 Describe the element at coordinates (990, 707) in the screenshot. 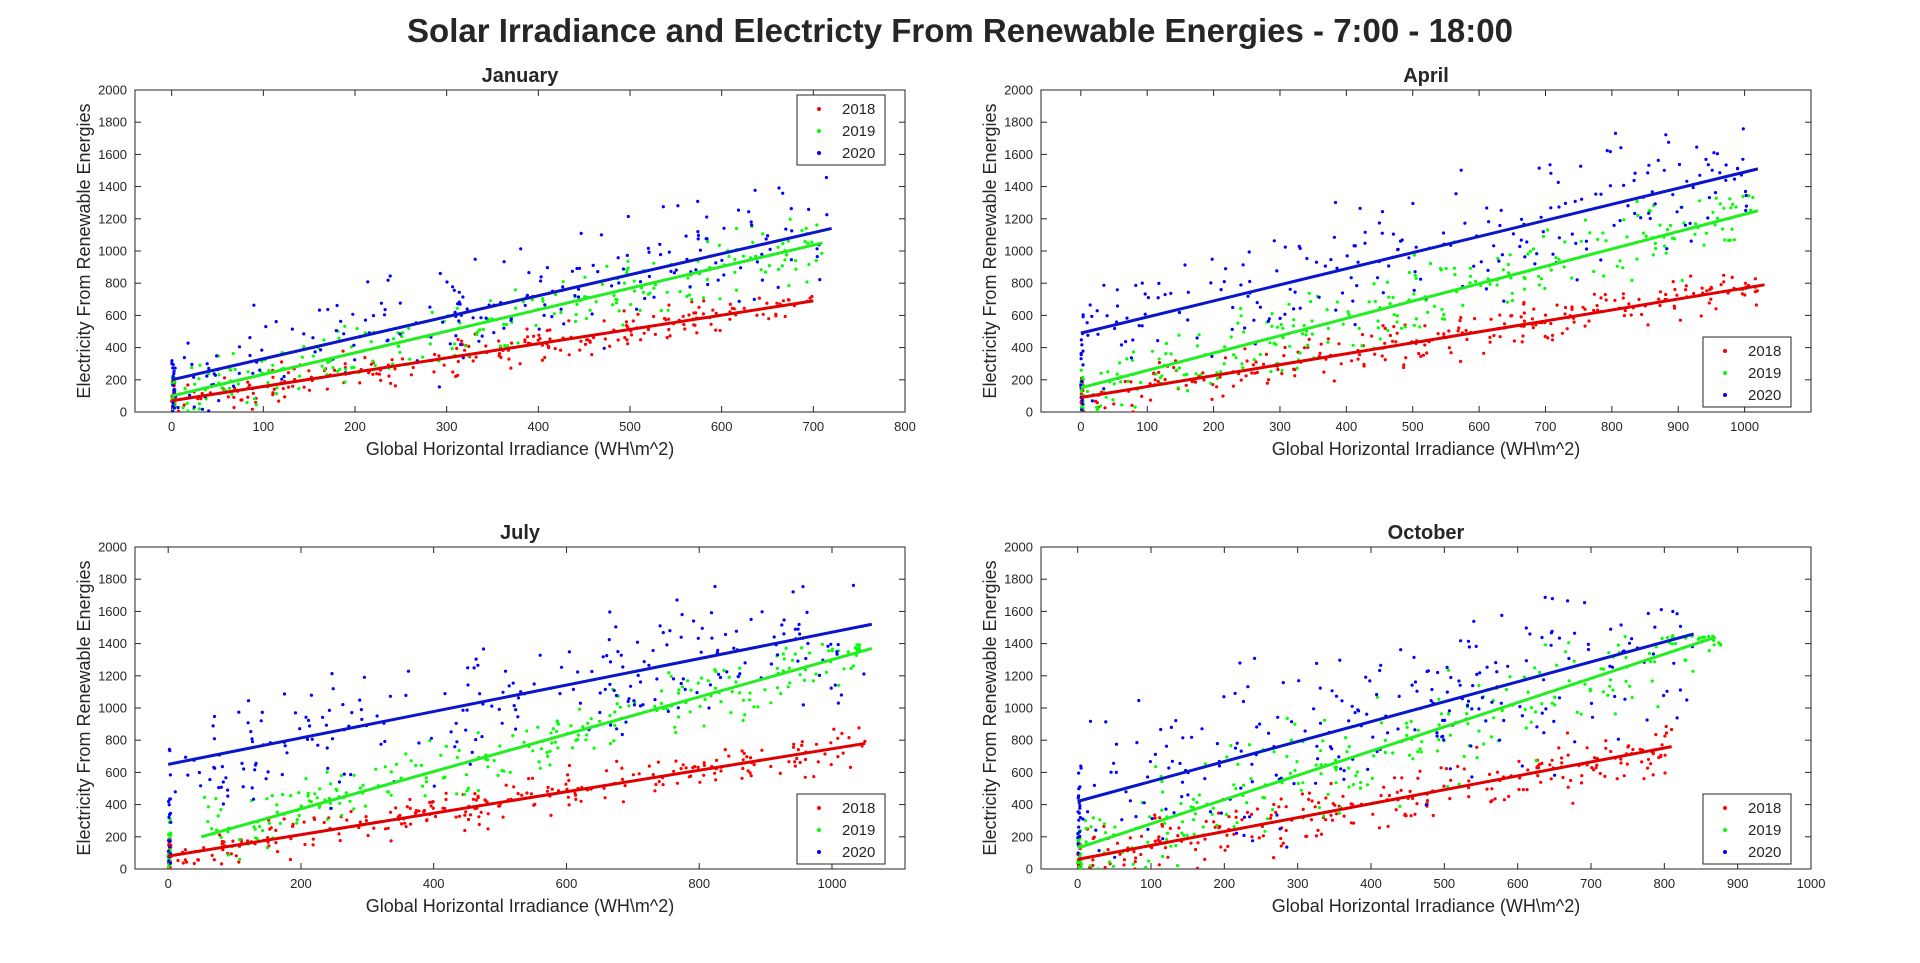

I see `y-axis-label: Electricity From Renewable Energies` at that location.